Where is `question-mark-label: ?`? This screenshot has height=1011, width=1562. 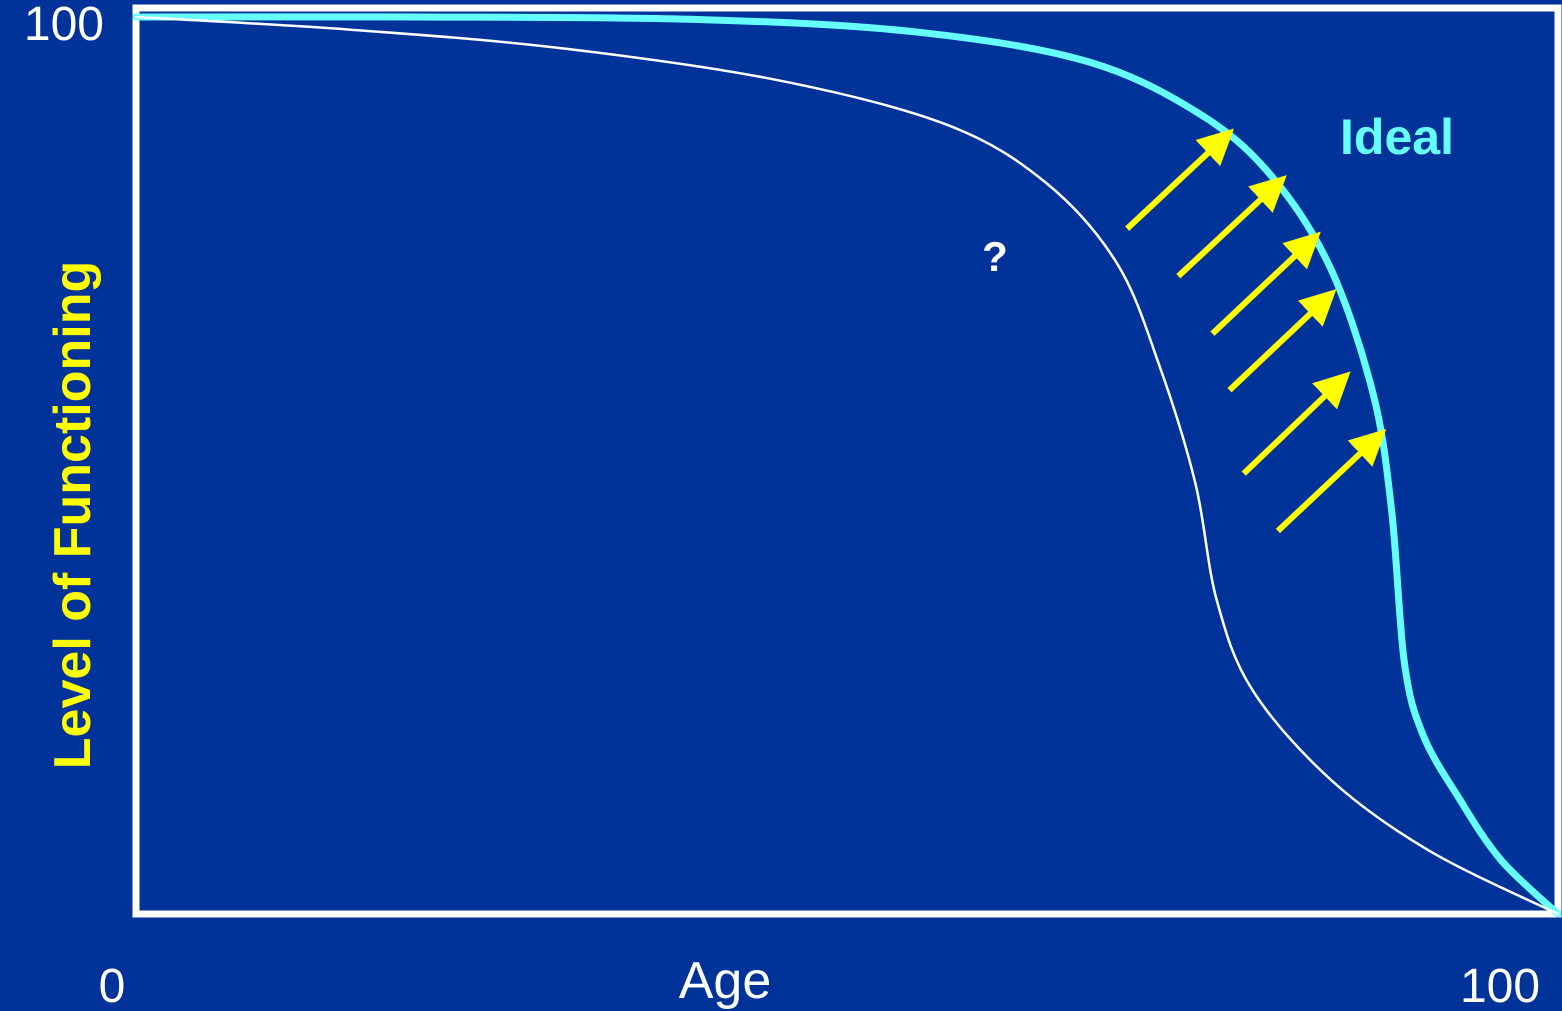 question-mark-label: ? is located at coordinates (995, 256).